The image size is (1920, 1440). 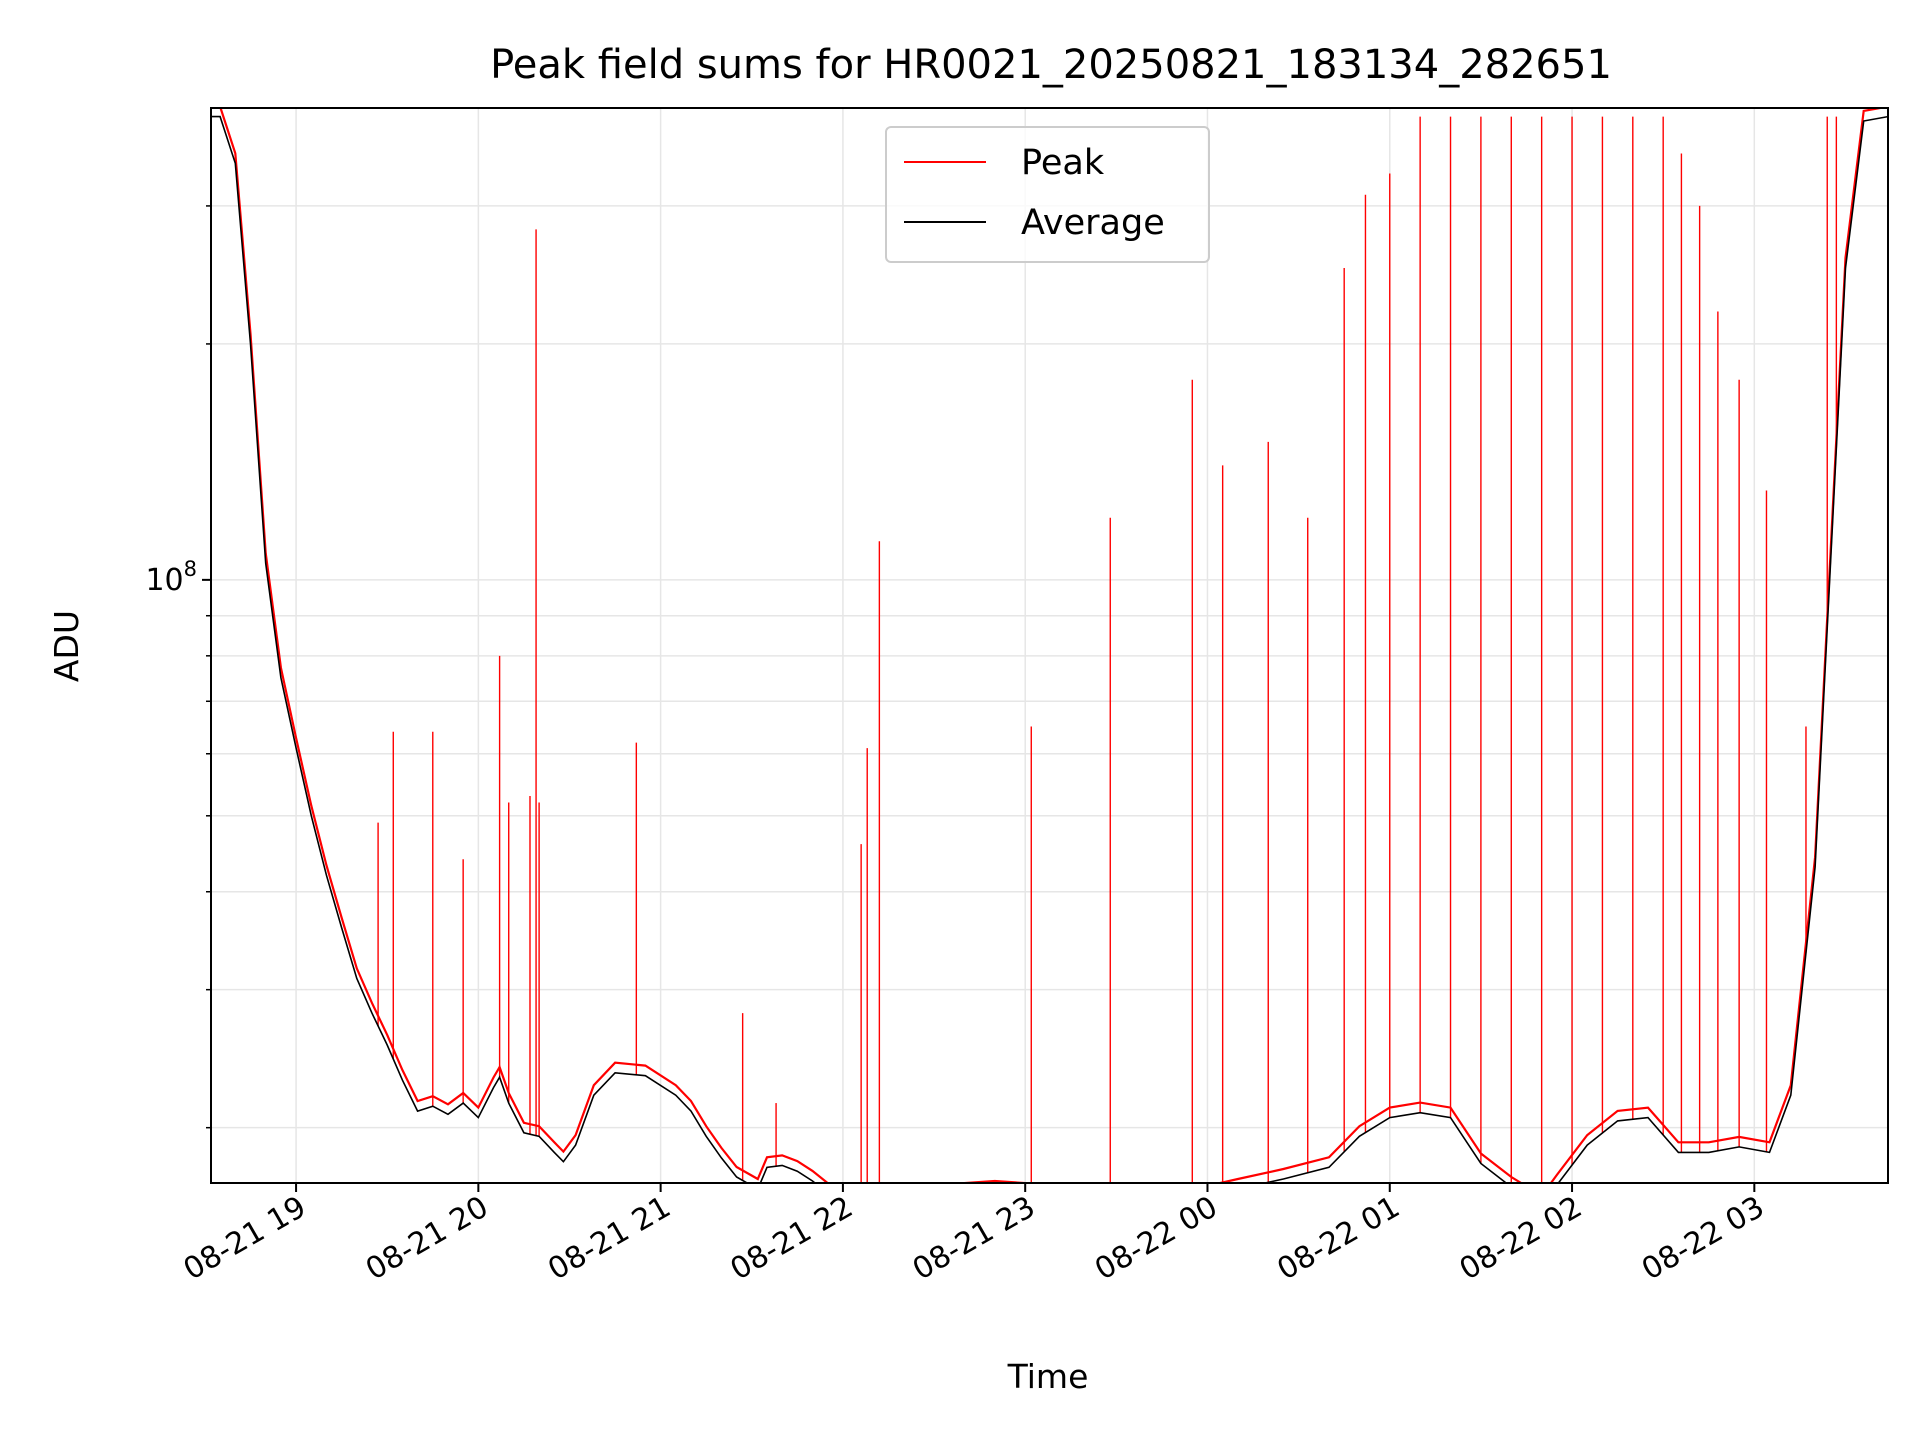 What do you see at coordinates (1063, 163) in the screenshot?
I see `legend-peak-label: Peak` at bounding box center [1063, 163].